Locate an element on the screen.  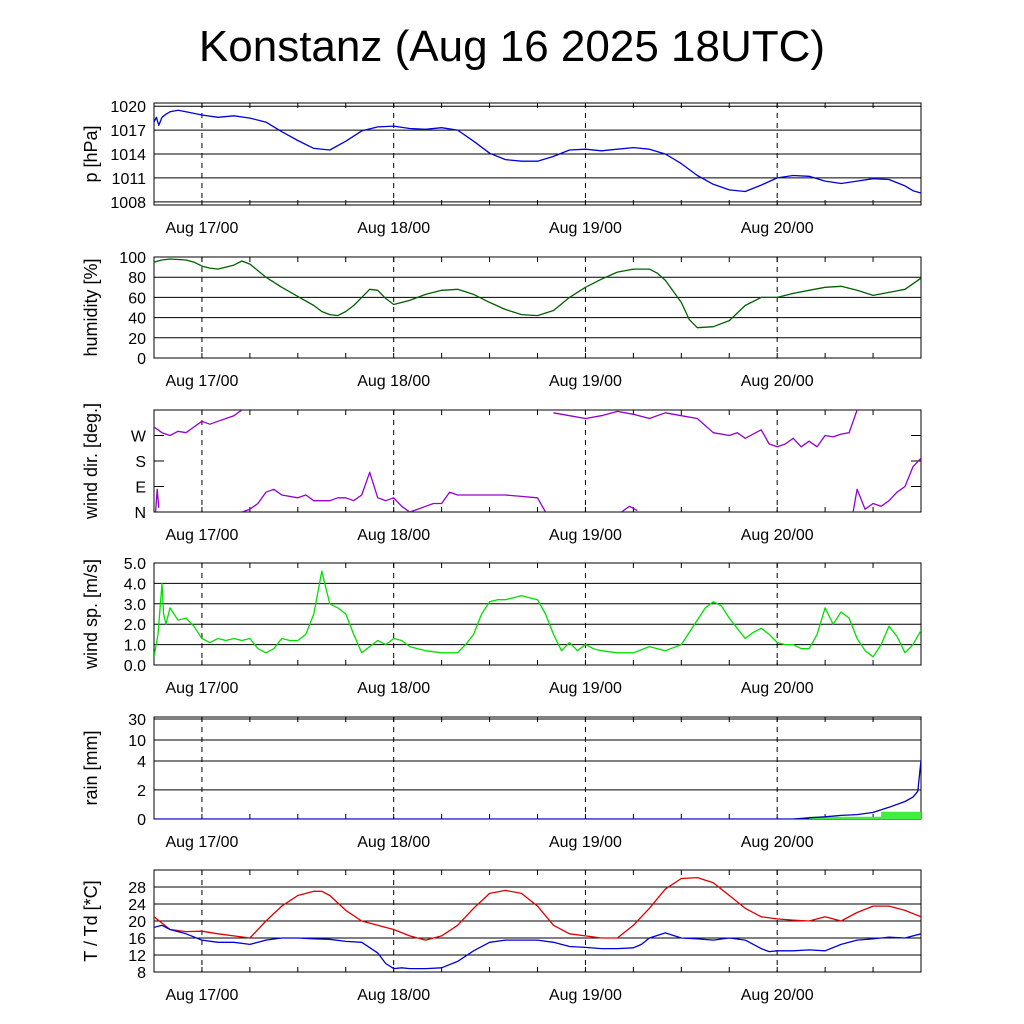
humidity-ytick-label: 60 is located at coordinates (137, 298).